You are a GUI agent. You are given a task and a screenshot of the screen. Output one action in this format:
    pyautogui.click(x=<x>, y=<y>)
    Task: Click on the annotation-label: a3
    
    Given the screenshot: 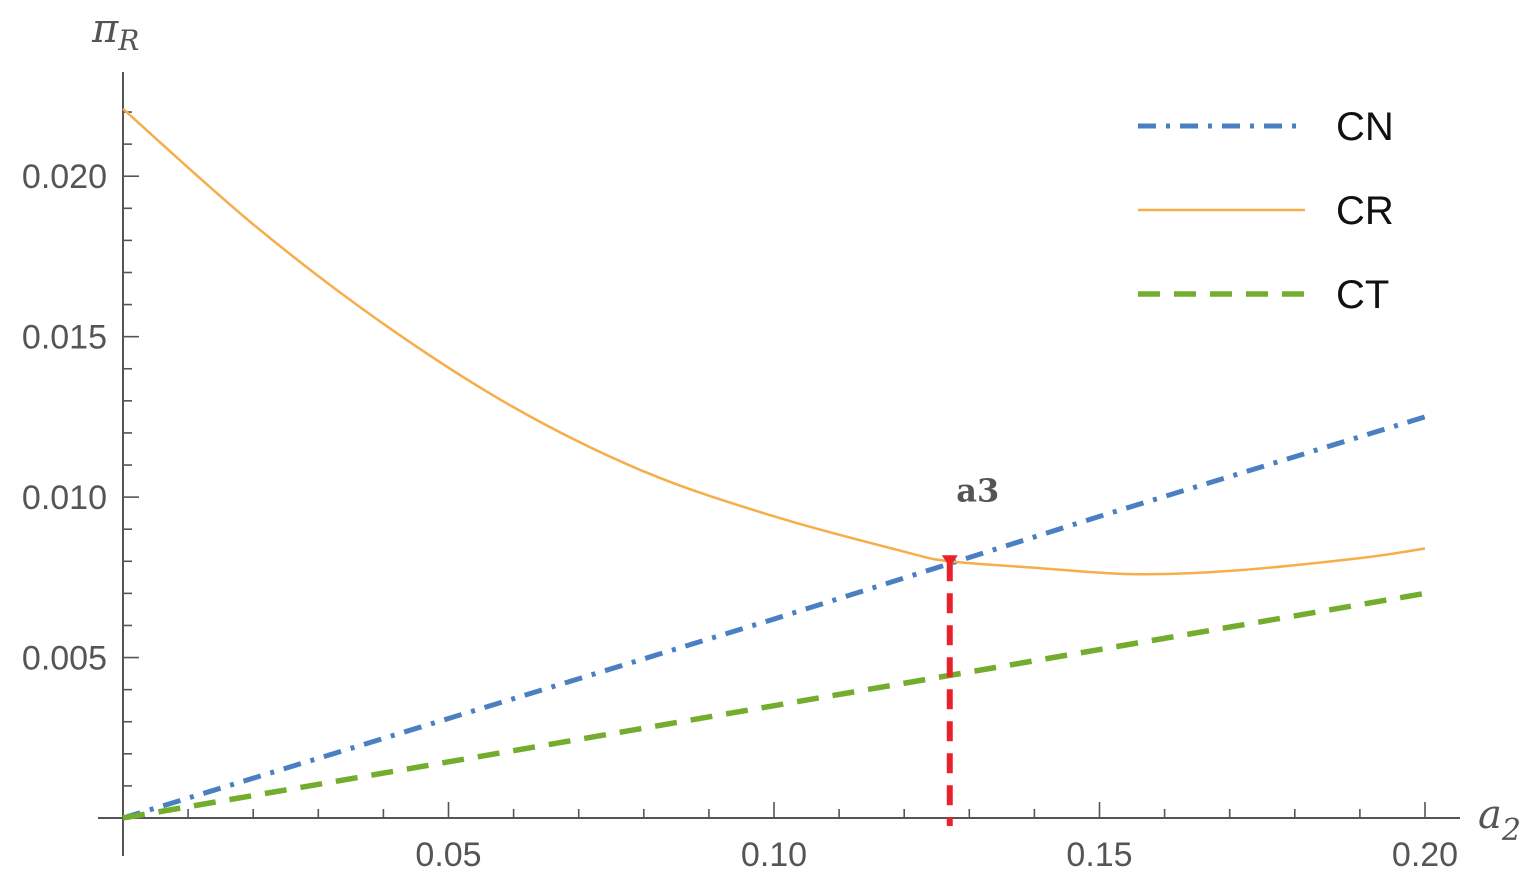 What is the action you would take?
    pyautogui.click(x=977, y=490)
    